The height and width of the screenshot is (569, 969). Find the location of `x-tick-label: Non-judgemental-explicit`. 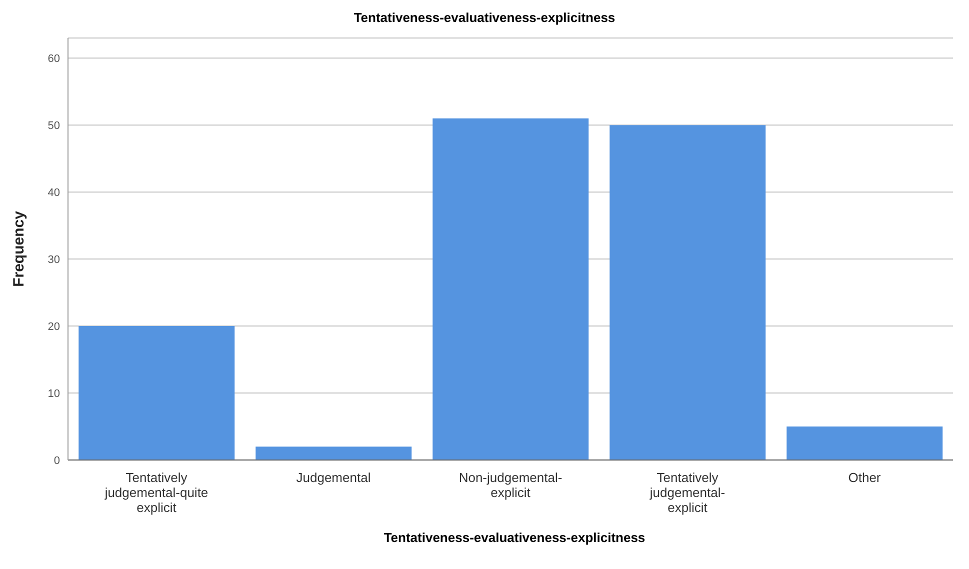

x-tick-label: Non-judgemental-explicit is located at coordinates (510, 485).